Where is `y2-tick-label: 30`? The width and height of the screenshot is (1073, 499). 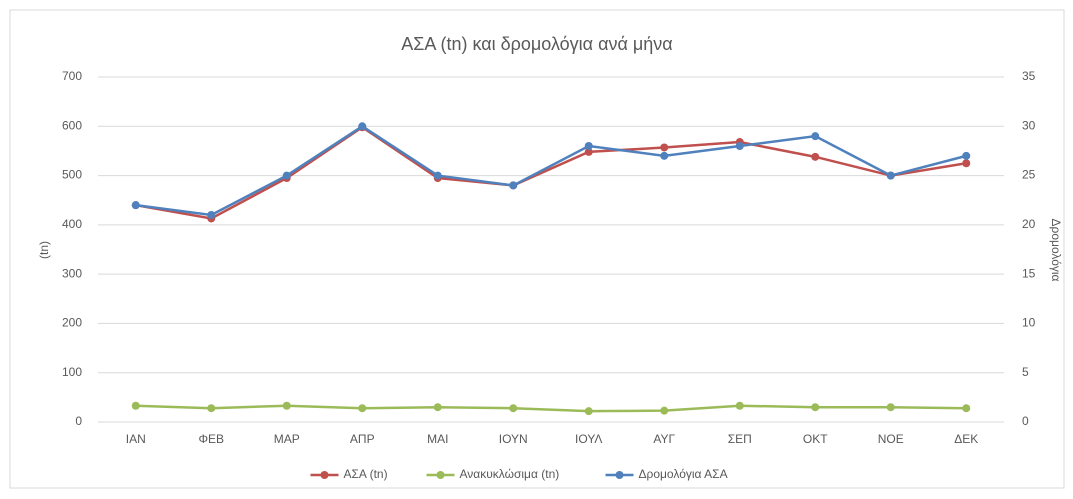 y2-tick-label: 30 is located at coordinates (1029, 125).